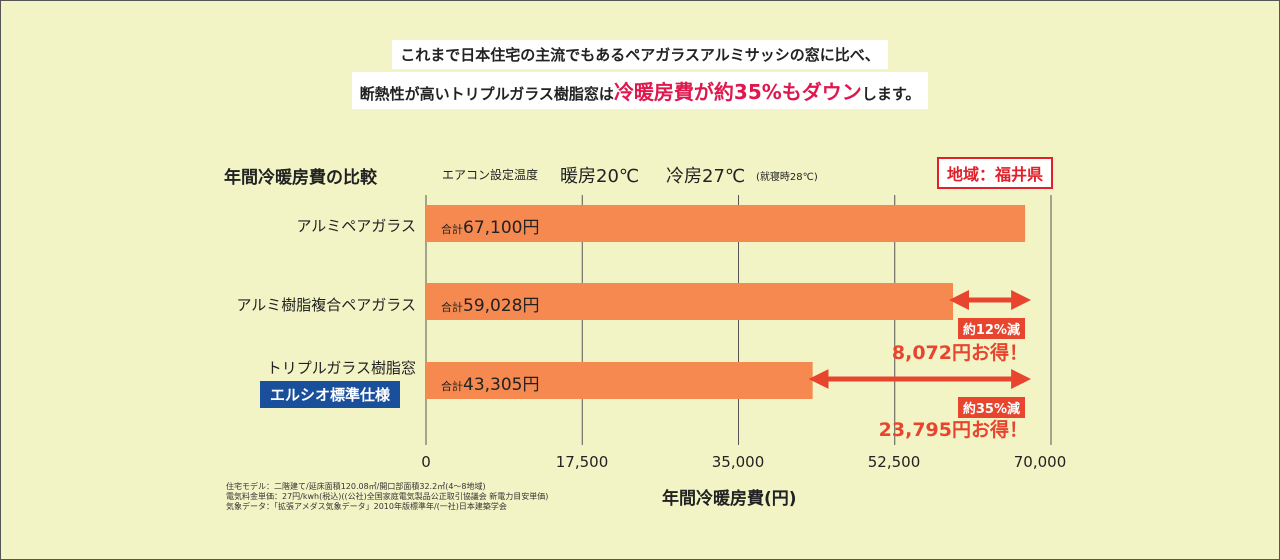 The width and height of the screenshot is (1280, 560). Describe the element at coordinates (426, 462) in the screenshot. I see `x-tick-0: 0` at that location.